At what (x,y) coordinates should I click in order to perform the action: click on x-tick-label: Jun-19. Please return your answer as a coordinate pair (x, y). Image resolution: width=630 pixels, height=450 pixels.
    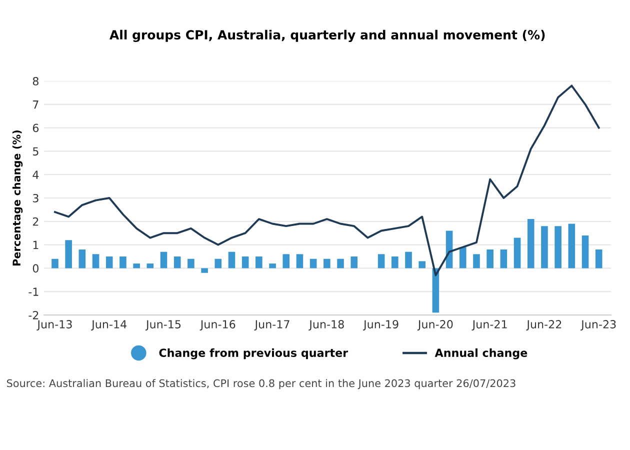
    Looking at the image, I should click on (380, 325).